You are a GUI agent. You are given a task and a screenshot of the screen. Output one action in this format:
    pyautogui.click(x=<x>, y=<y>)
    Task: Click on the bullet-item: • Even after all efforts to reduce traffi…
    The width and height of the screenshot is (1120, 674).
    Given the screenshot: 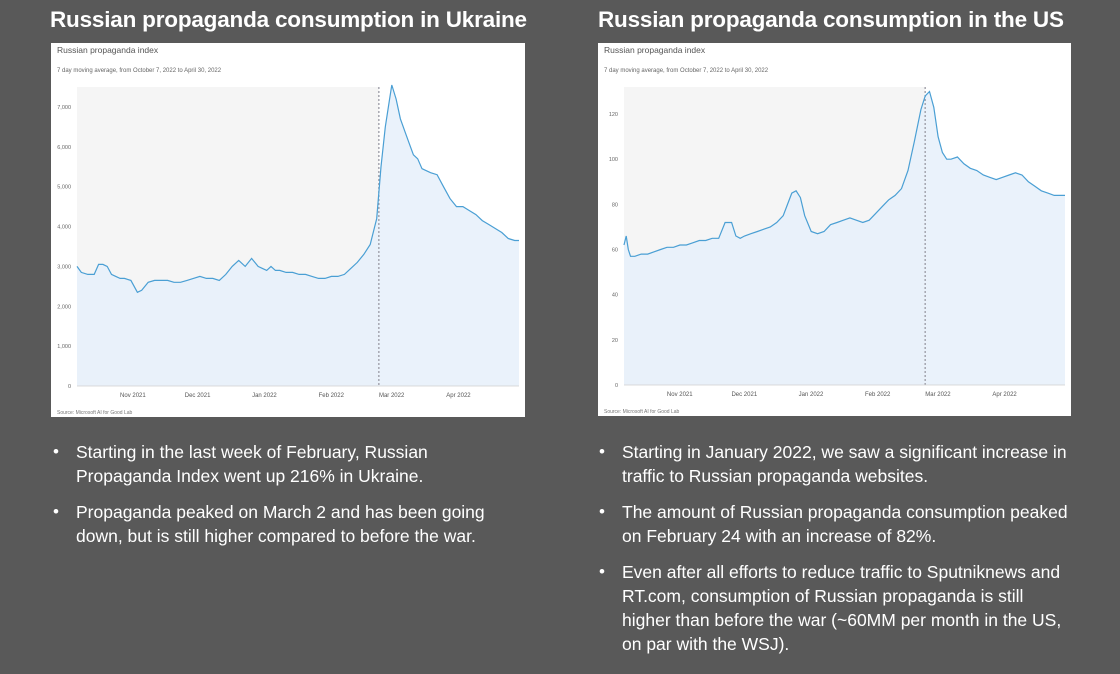 What is the action you would take?
    pyautogui.click(x=836, y=608)
    